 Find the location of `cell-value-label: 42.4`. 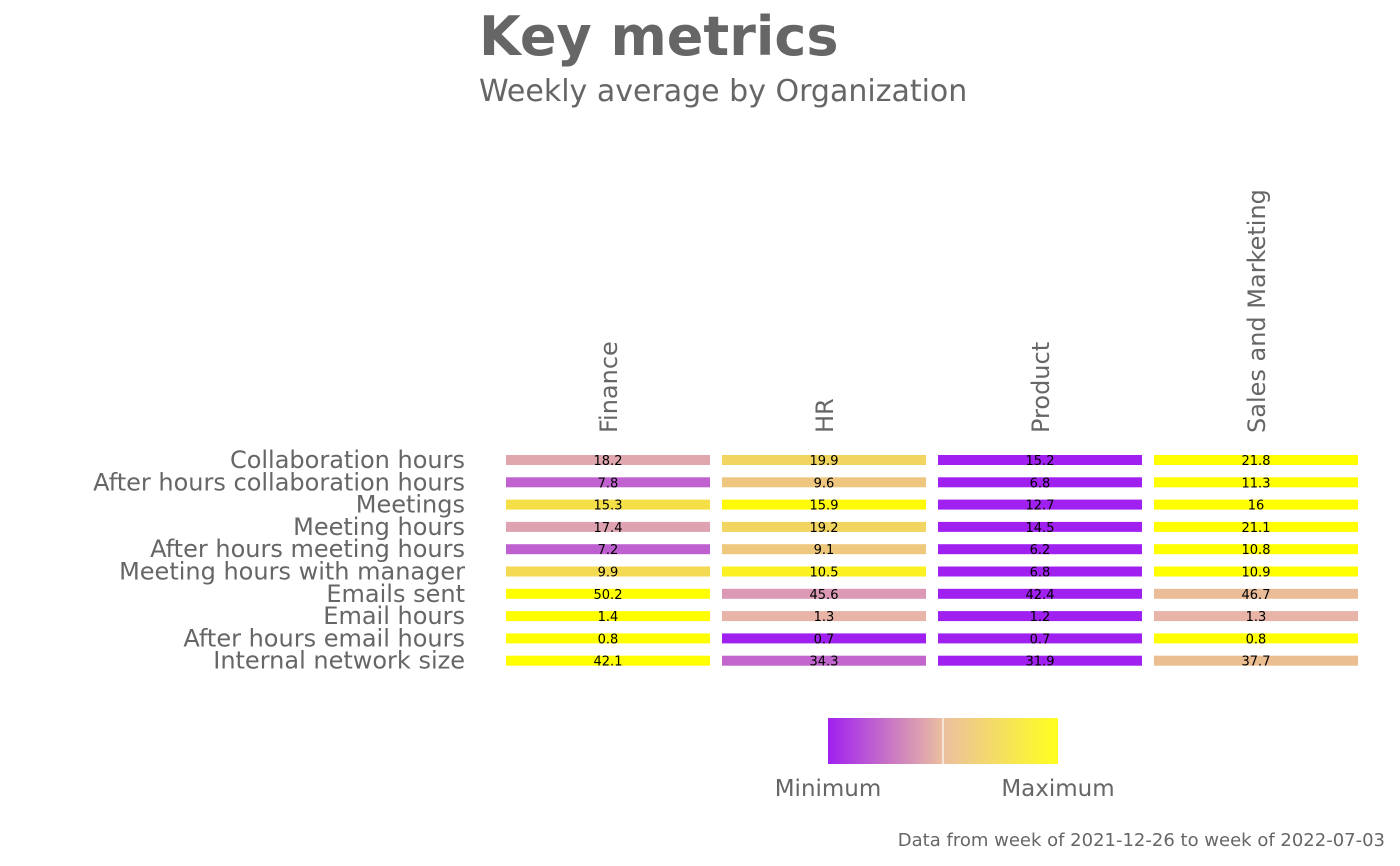

cell-value-label: 42.4 is located at coordinates (1040, 595).